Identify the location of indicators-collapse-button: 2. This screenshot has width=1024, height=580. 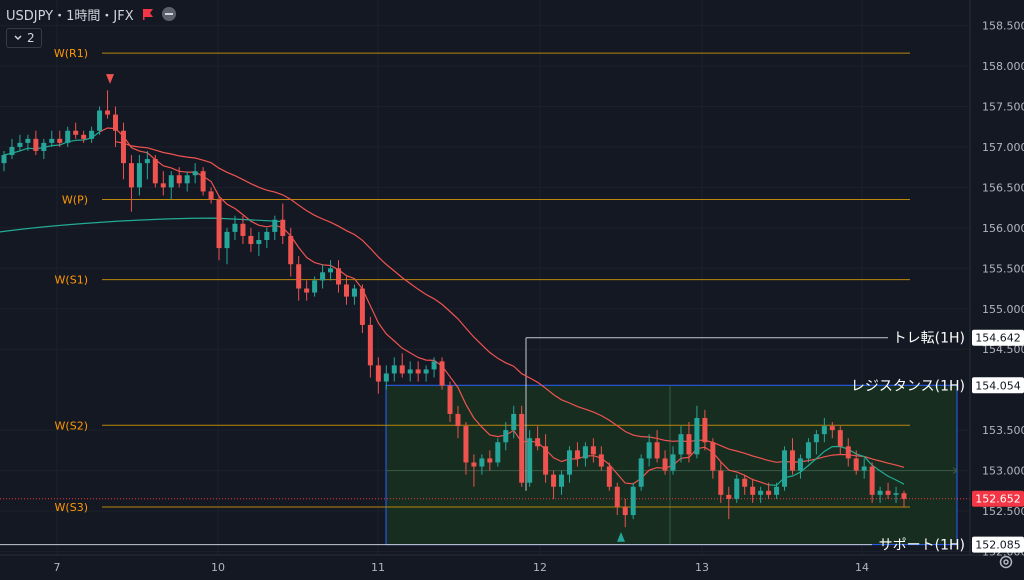
(24, 38).